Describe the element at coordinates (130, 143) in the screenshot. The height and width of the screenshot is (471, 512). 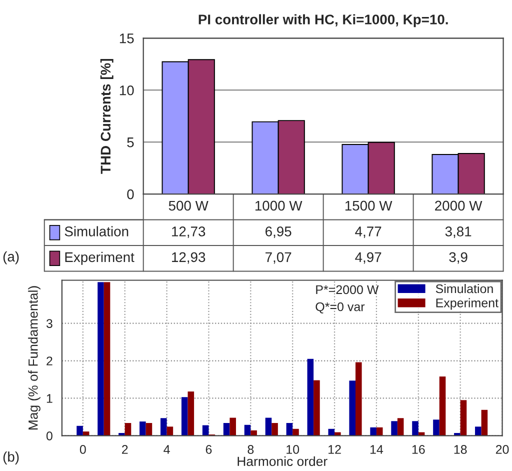
I see `y-tick-label: 5` at that location.